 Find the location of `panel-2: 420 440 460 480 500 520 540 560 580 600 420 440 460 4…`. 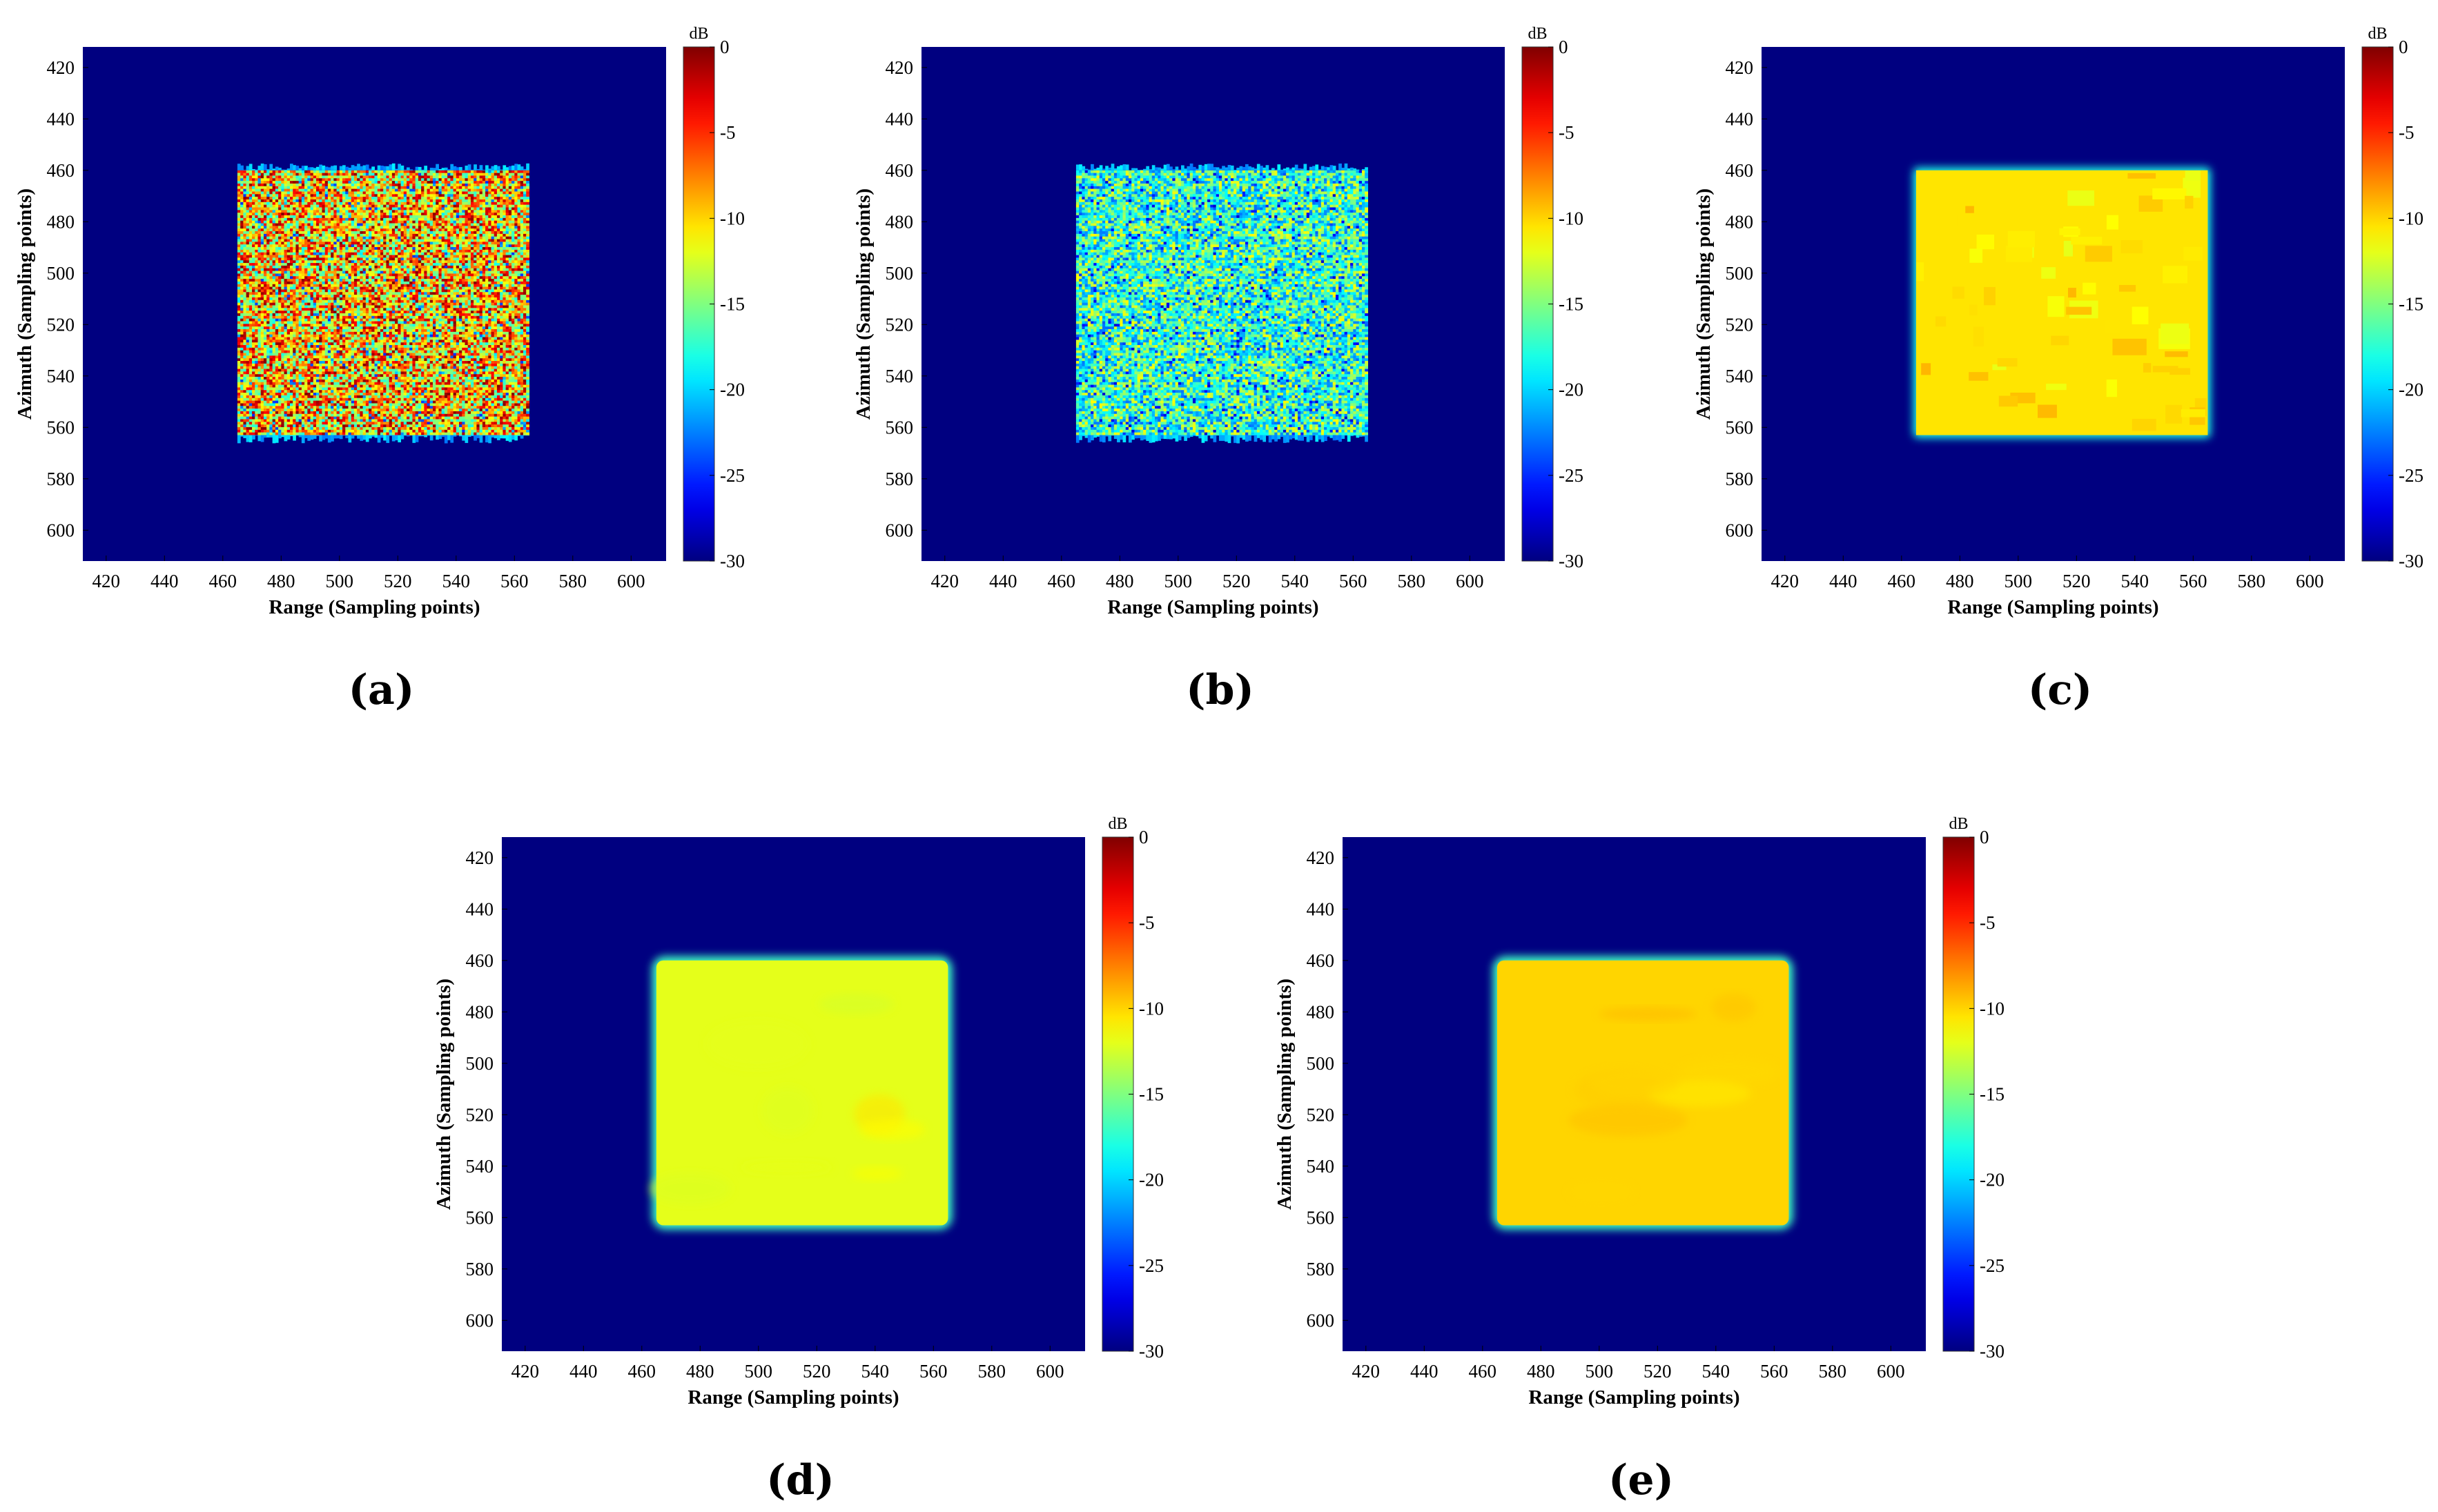

panel-2: 420 440 460 480 500 520 540 560 580 600 420 440 460 4… is located at coordinates (1217, 370).